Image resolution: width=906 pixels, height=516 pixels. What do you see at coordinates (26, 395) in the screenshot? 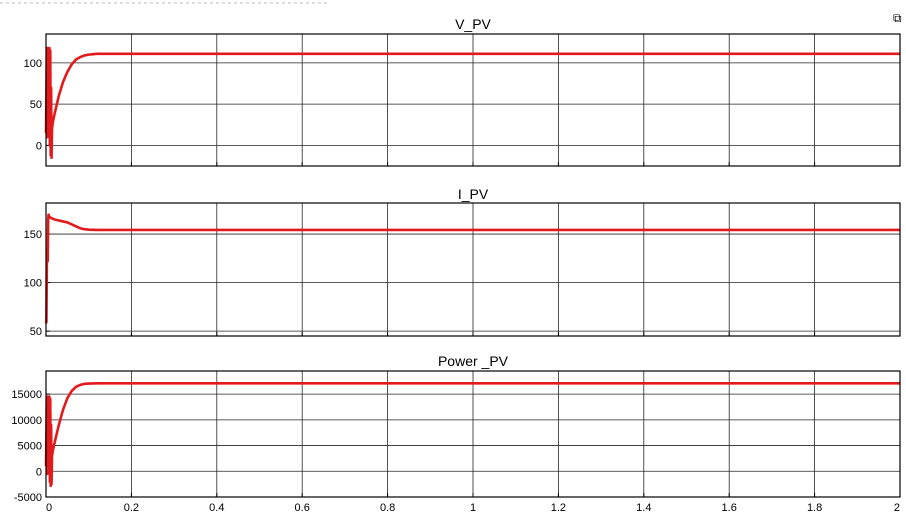
I see `y-tick-label: 15000` at bounding box center [26, 395].